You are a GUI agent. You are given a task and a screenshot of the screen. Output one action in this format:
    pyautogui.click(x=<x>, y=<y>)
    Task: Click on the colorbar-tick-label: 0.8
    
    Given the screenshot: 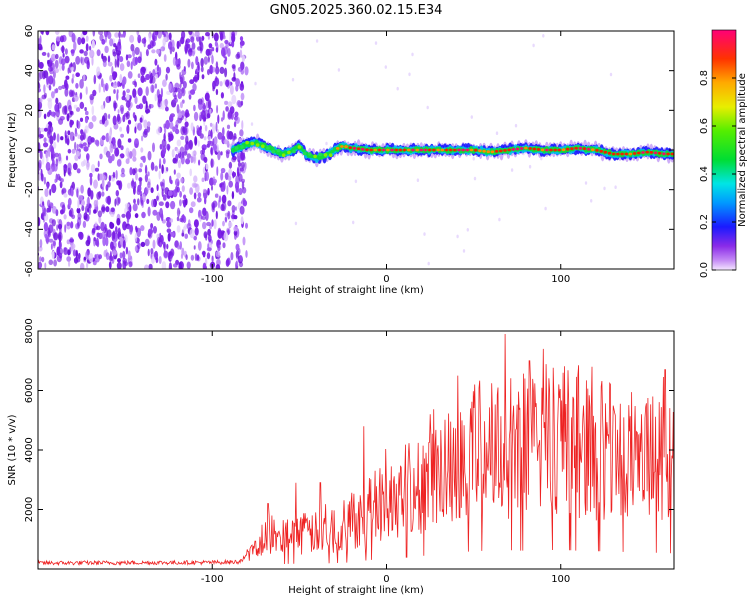 What is the action you would take?
    pyautogui.click(x=704, y=78)
    